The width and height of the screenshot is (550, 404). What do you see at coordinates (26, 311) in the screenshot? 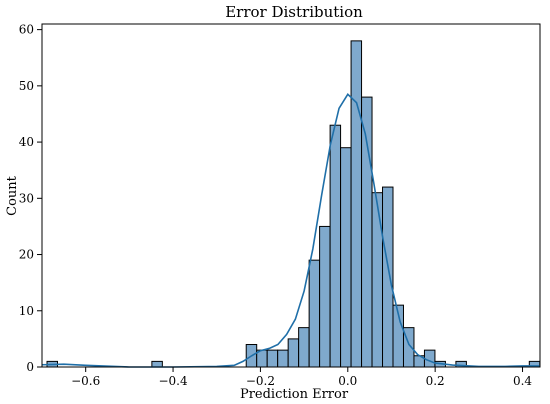
I see `y-tick-label: 10` at bounding box center [26, 311].